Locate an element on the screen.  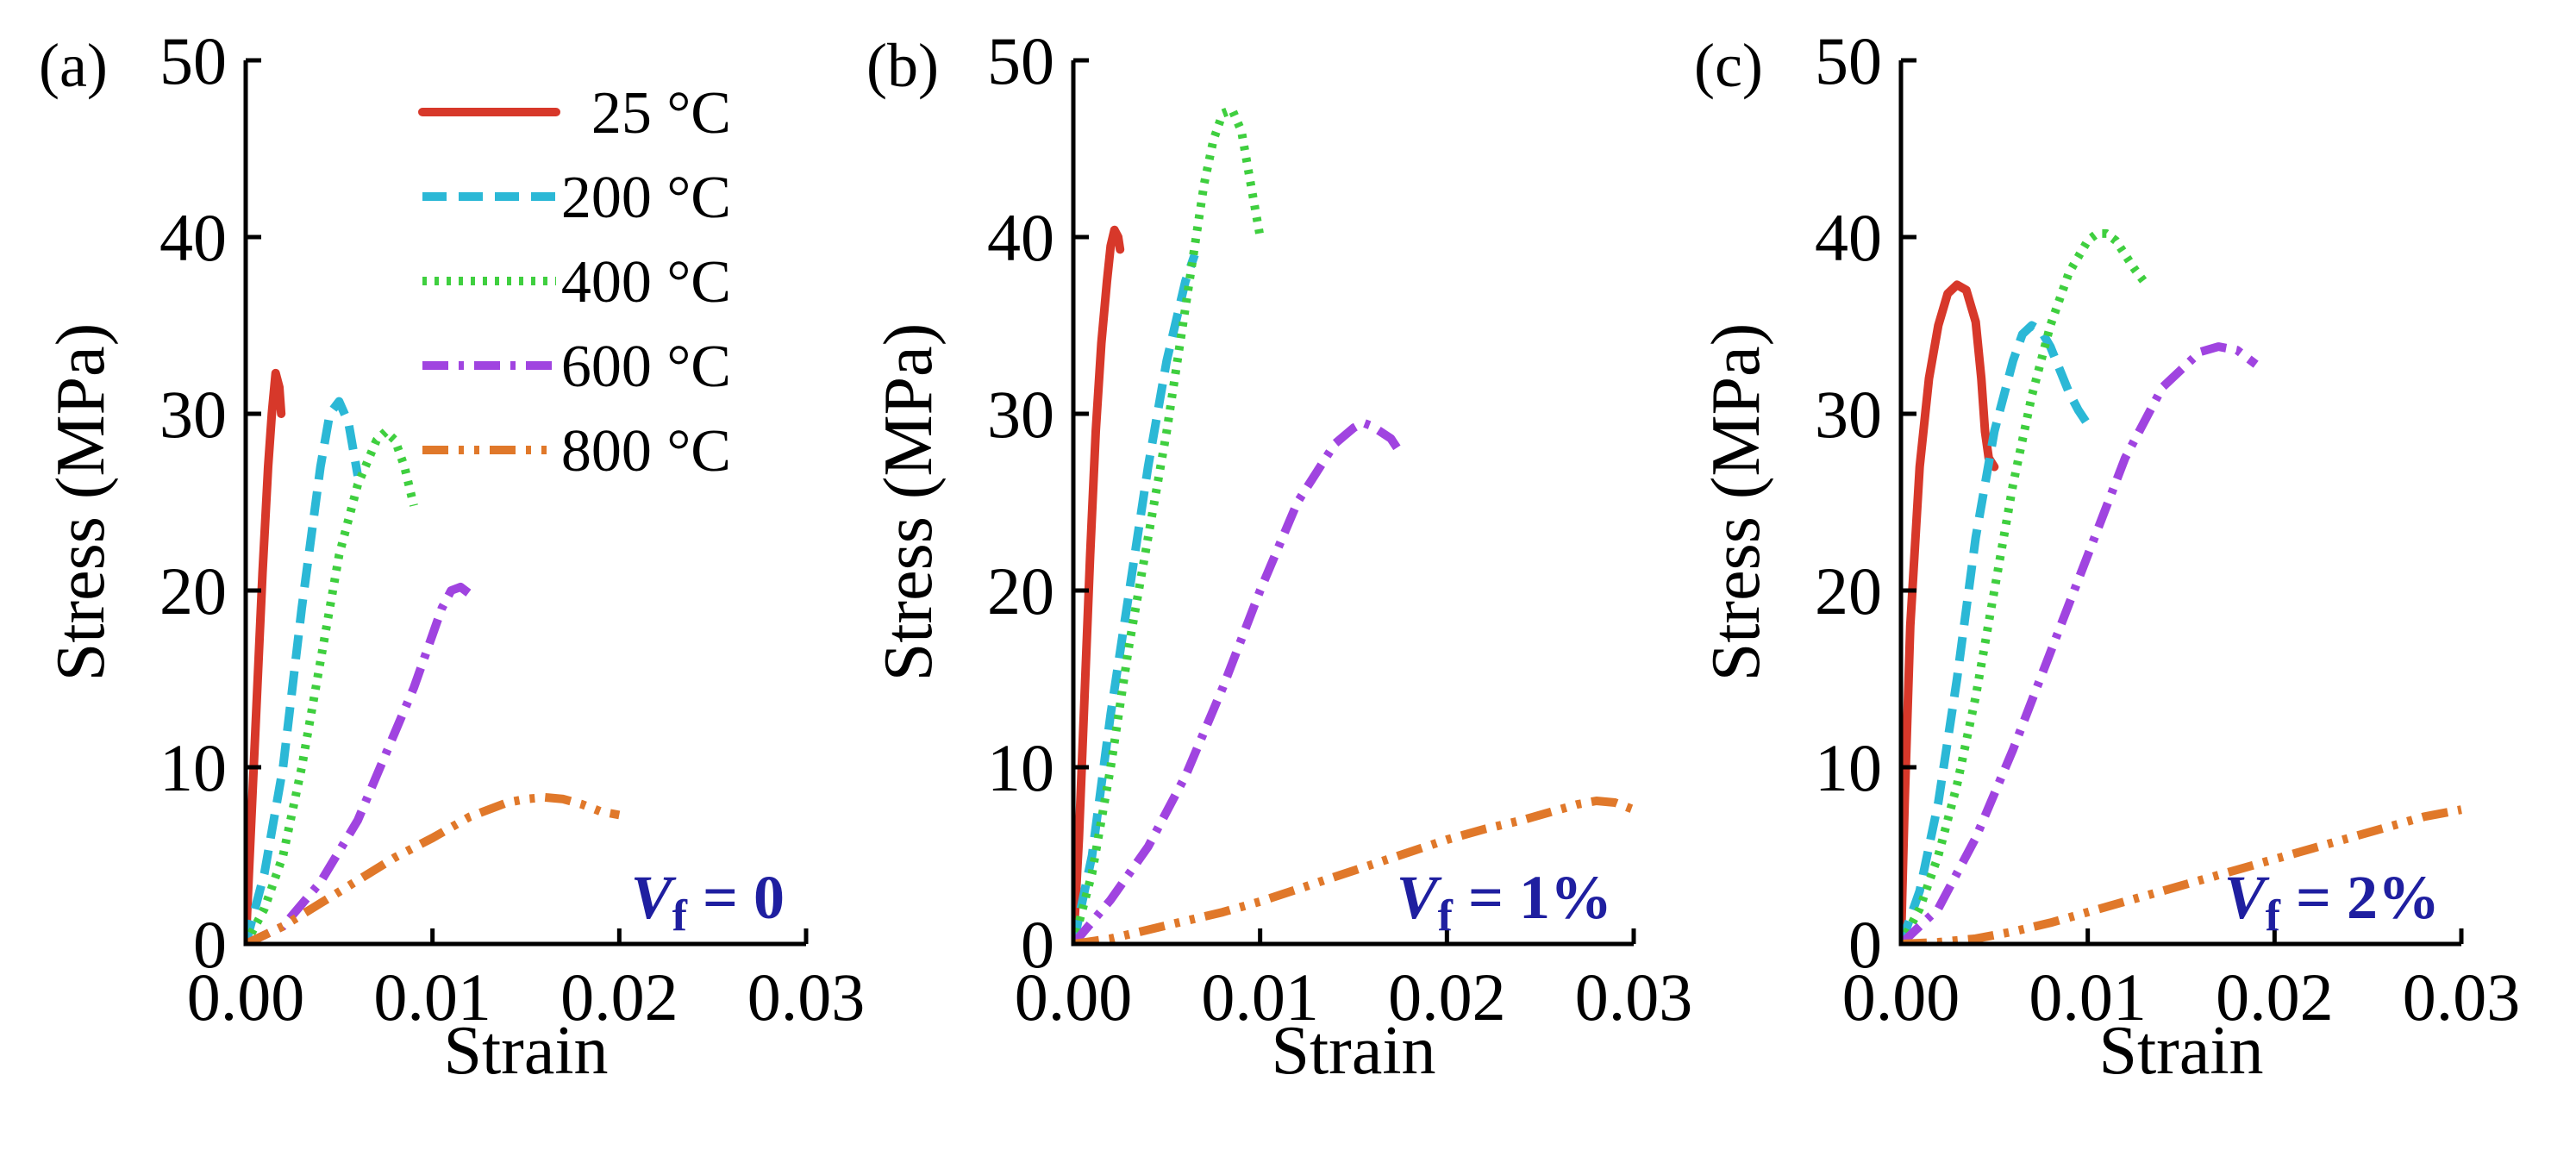
vf-annotation: Vf = 2% is located at coordinates (2332, 902).